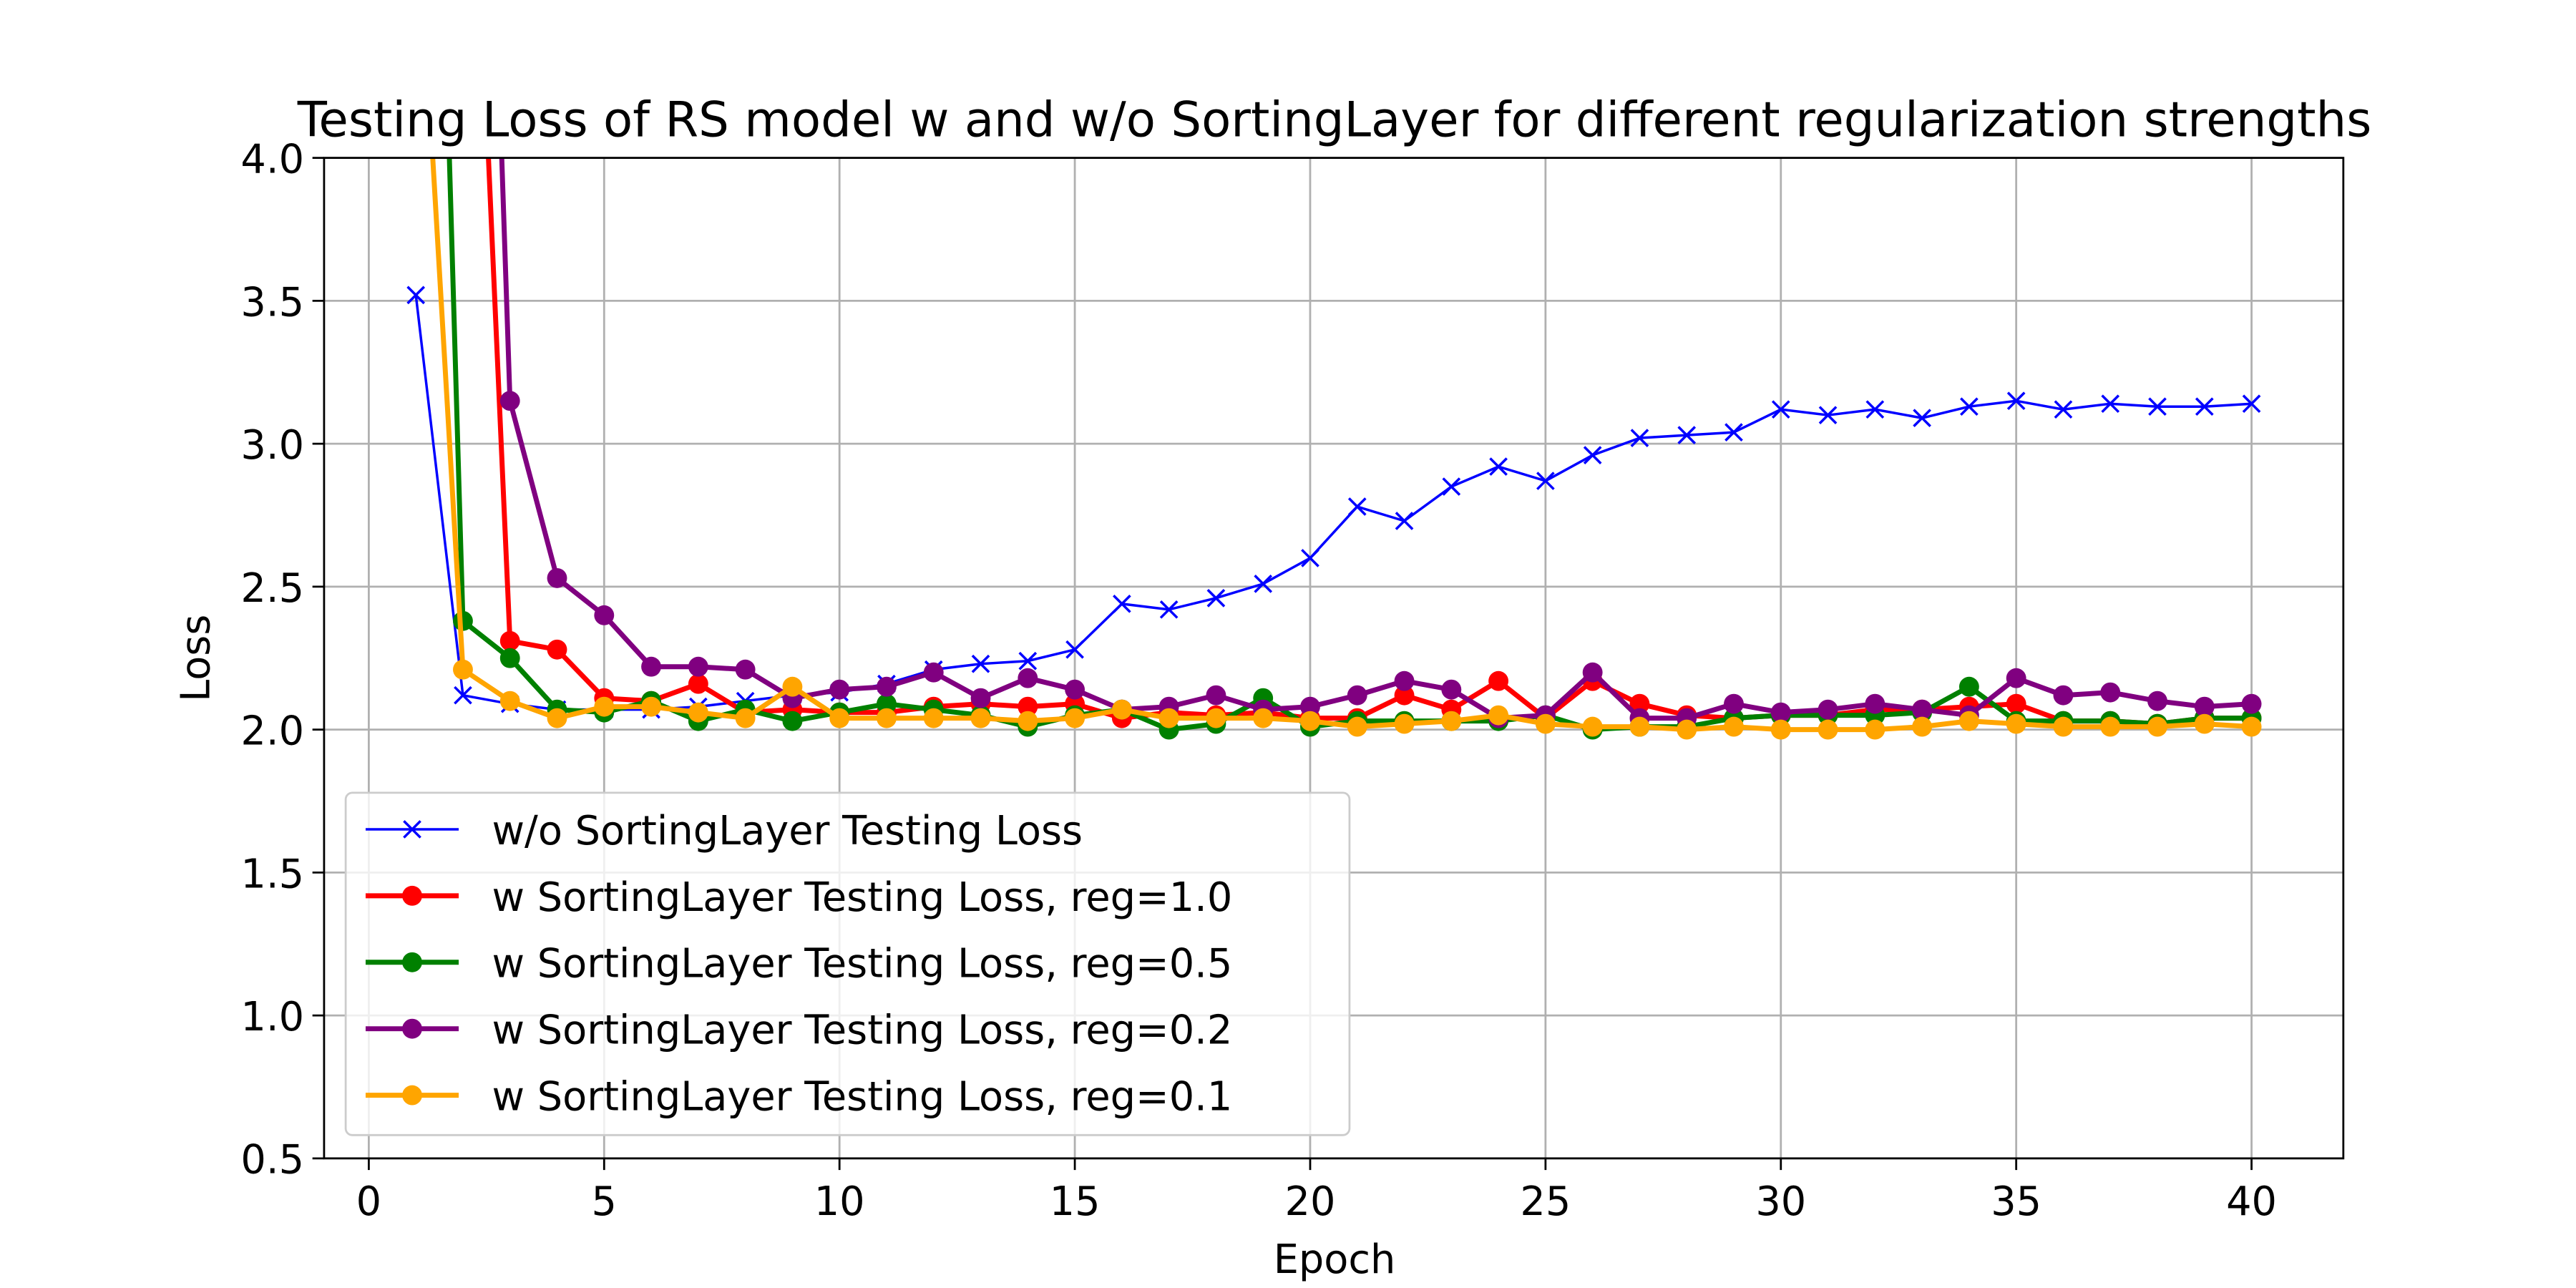  What do you see at coordinates (862, 964) in the screenshot?
I see `legend-label: w SortingLayer Testing Loss, reg=0.5` at bounding box center [862, 964].